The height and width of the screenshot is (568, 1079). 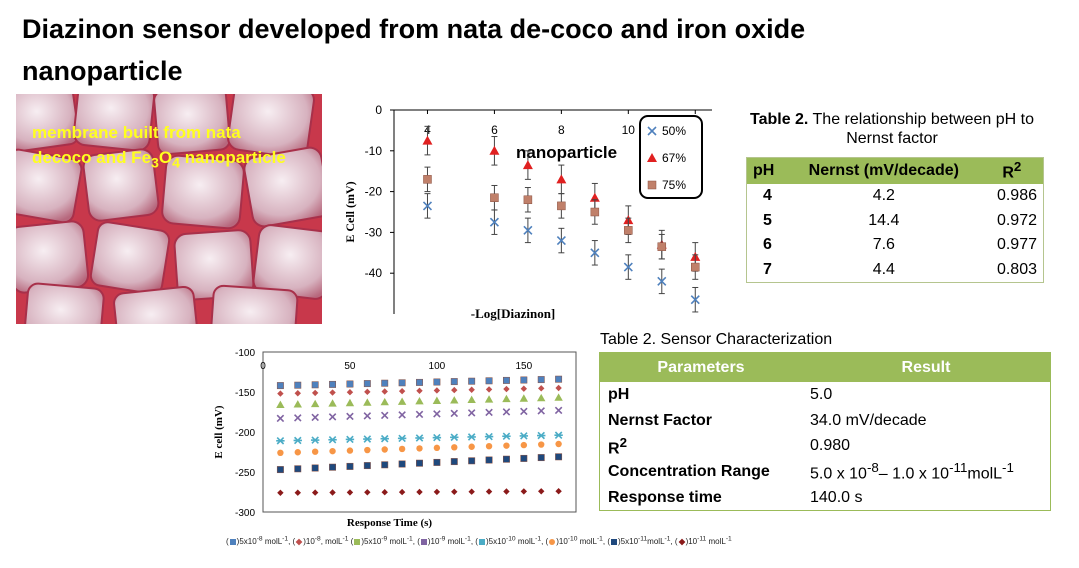 I want to click on table-header-row: pH Nernst (mV/decade) R2, so click(x=895, y=170).